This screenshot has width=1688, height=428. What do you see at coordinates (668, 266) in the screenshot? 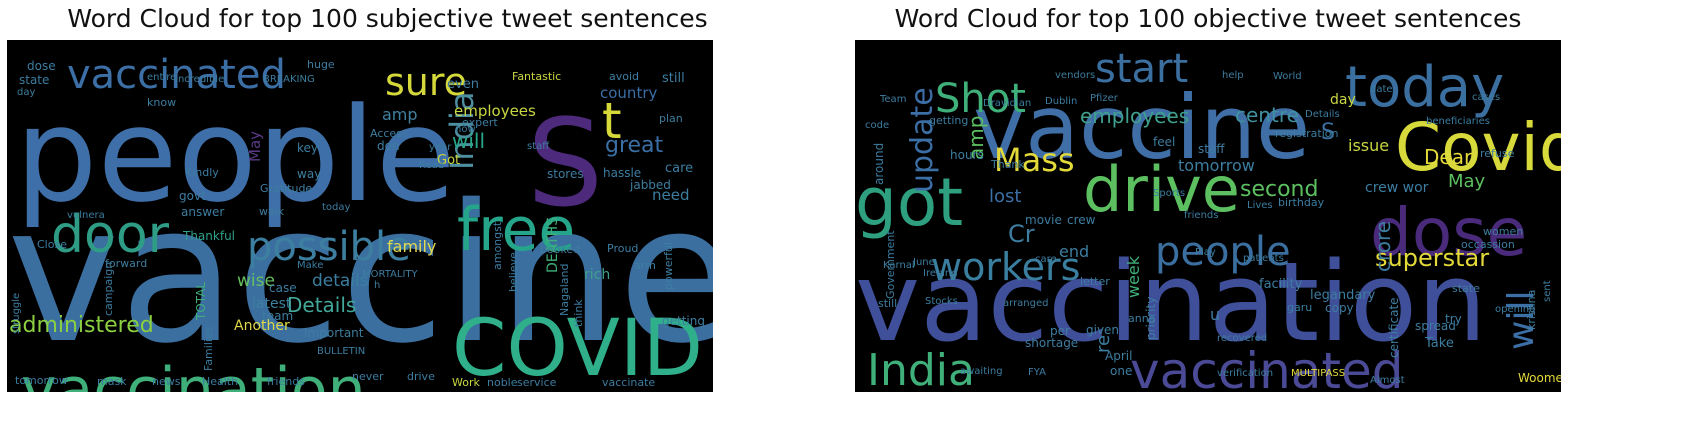
I see `cloud-word: powerful` at bounding box center [668, 266].